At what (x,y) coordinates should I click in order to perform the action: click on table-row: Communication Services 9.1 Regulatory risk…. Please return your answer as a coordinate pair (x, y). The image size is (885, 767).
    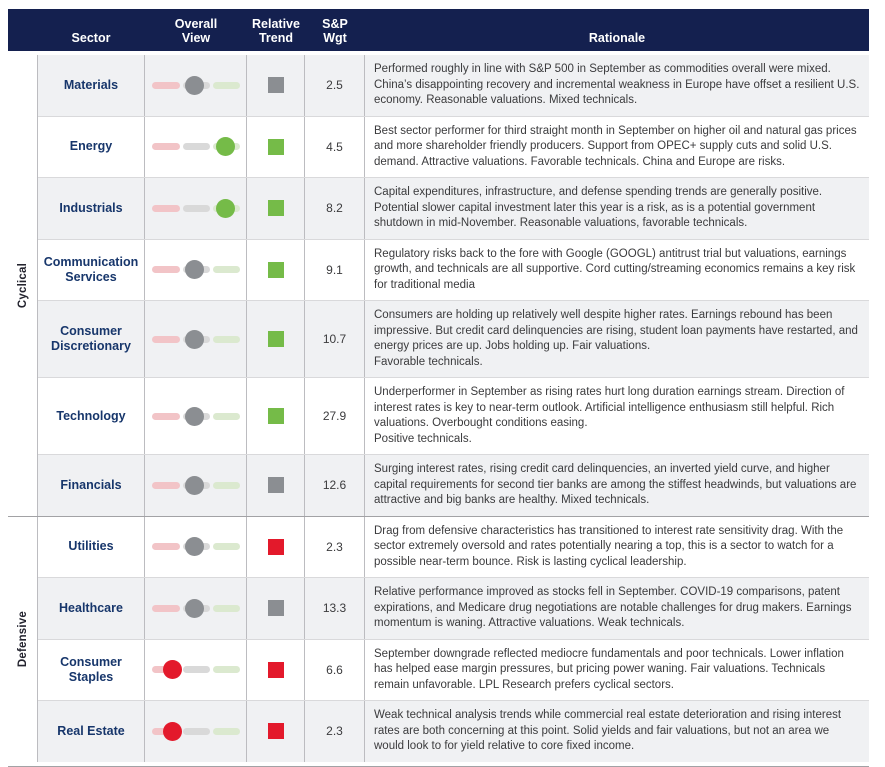
    Looking at the image, I should click on (453, 270).